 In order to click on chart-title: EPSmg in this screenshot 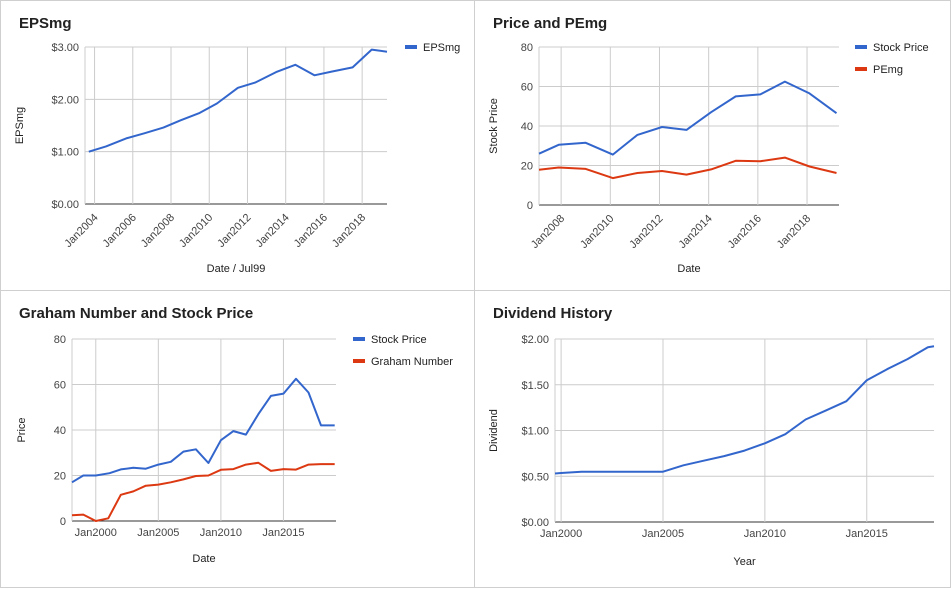, I will do `click(45, 23)`.